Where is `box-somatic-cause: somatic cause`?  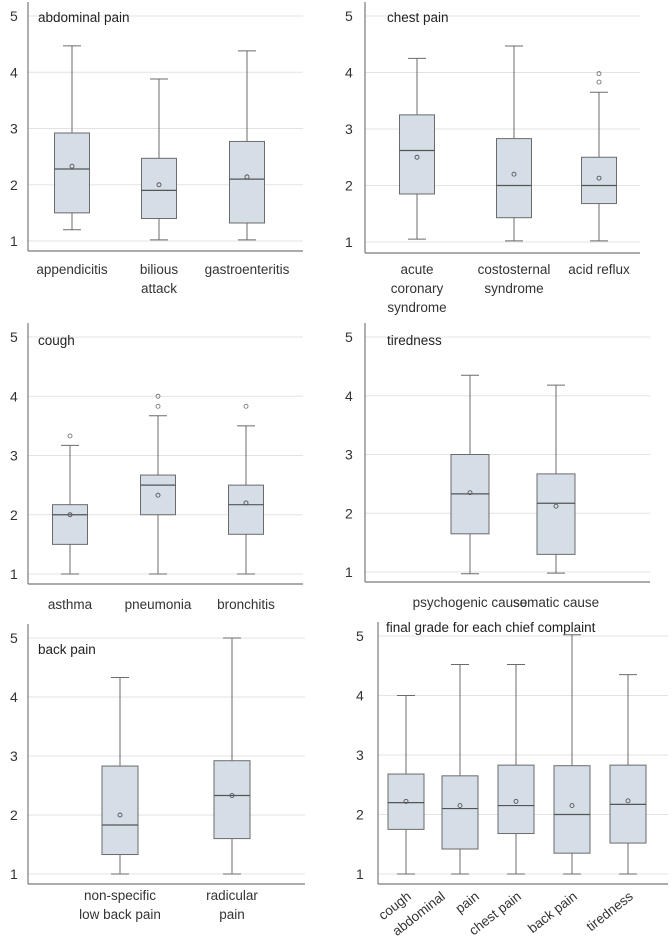 box-somatic-cause: somatic cause is located at coordinates (556, 497).